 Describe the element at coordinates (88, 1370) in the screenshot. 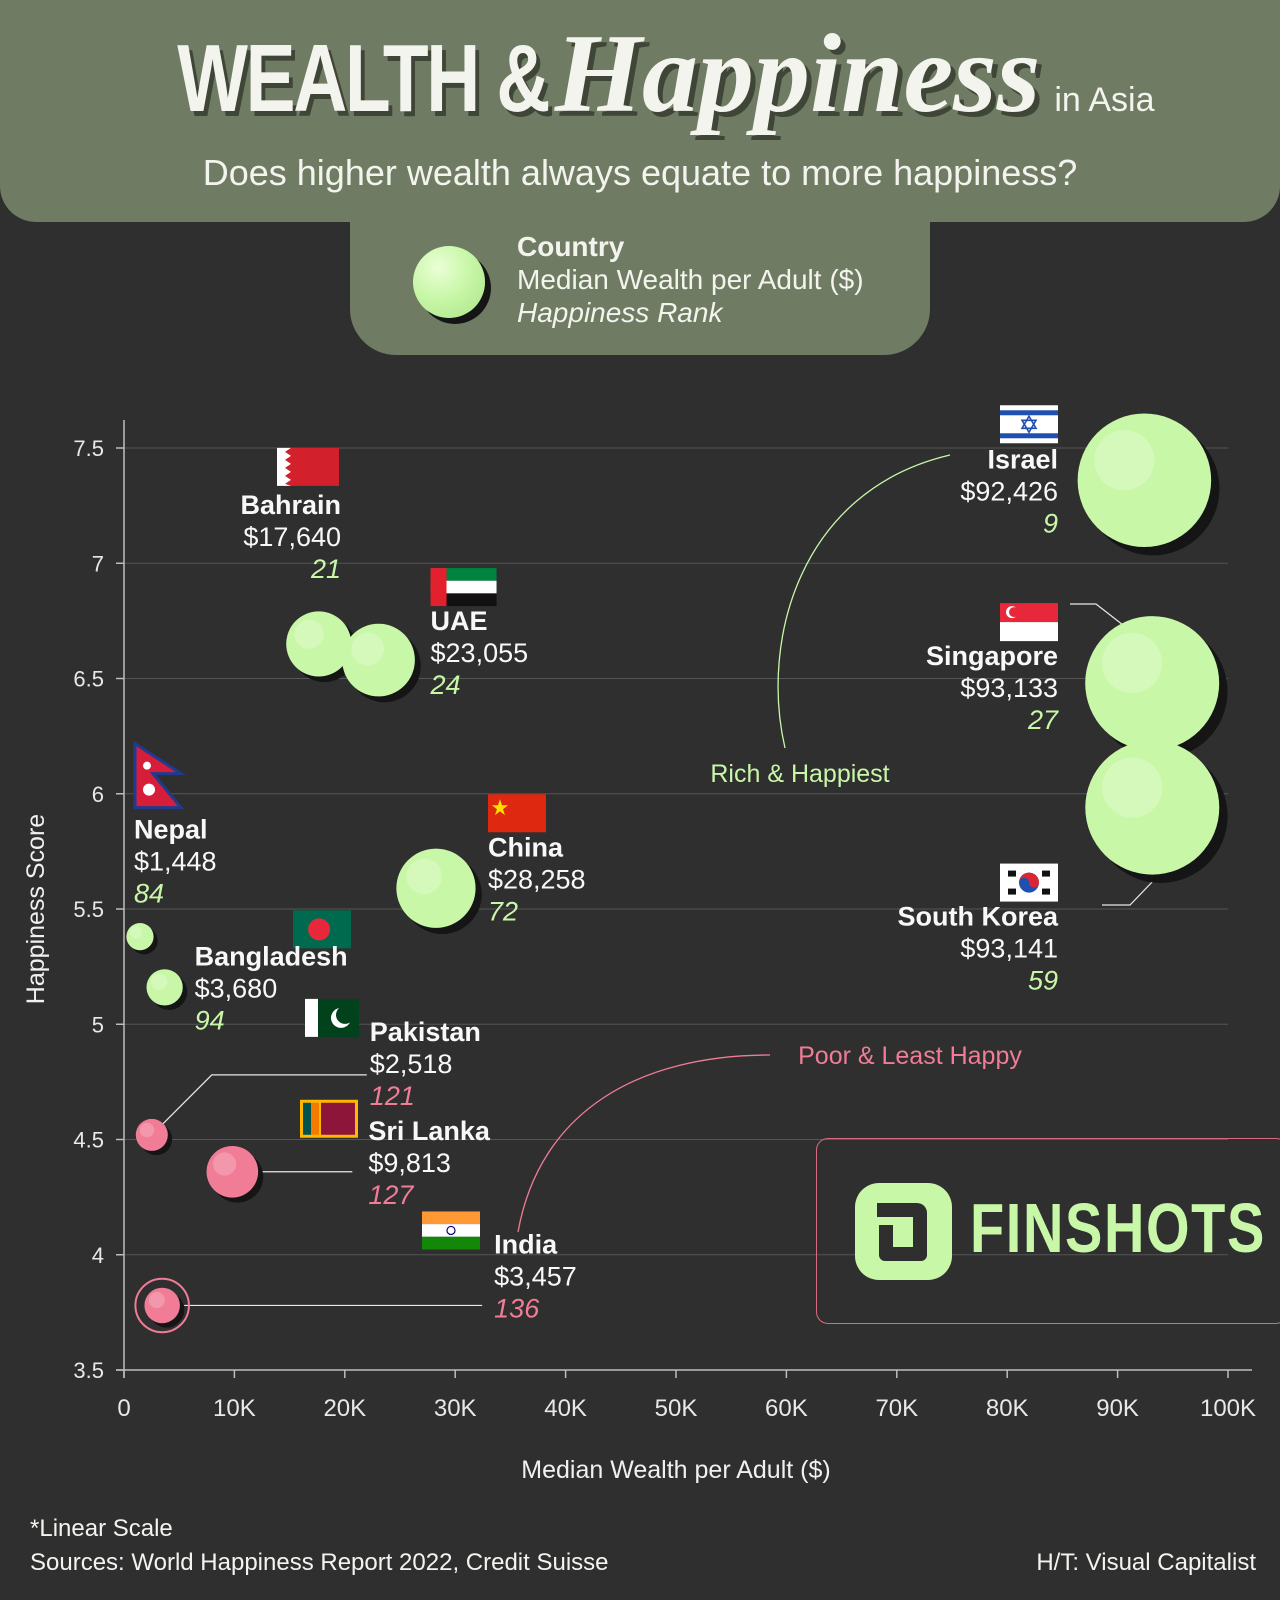

I see `y-tick-label: 3.5` at that location.